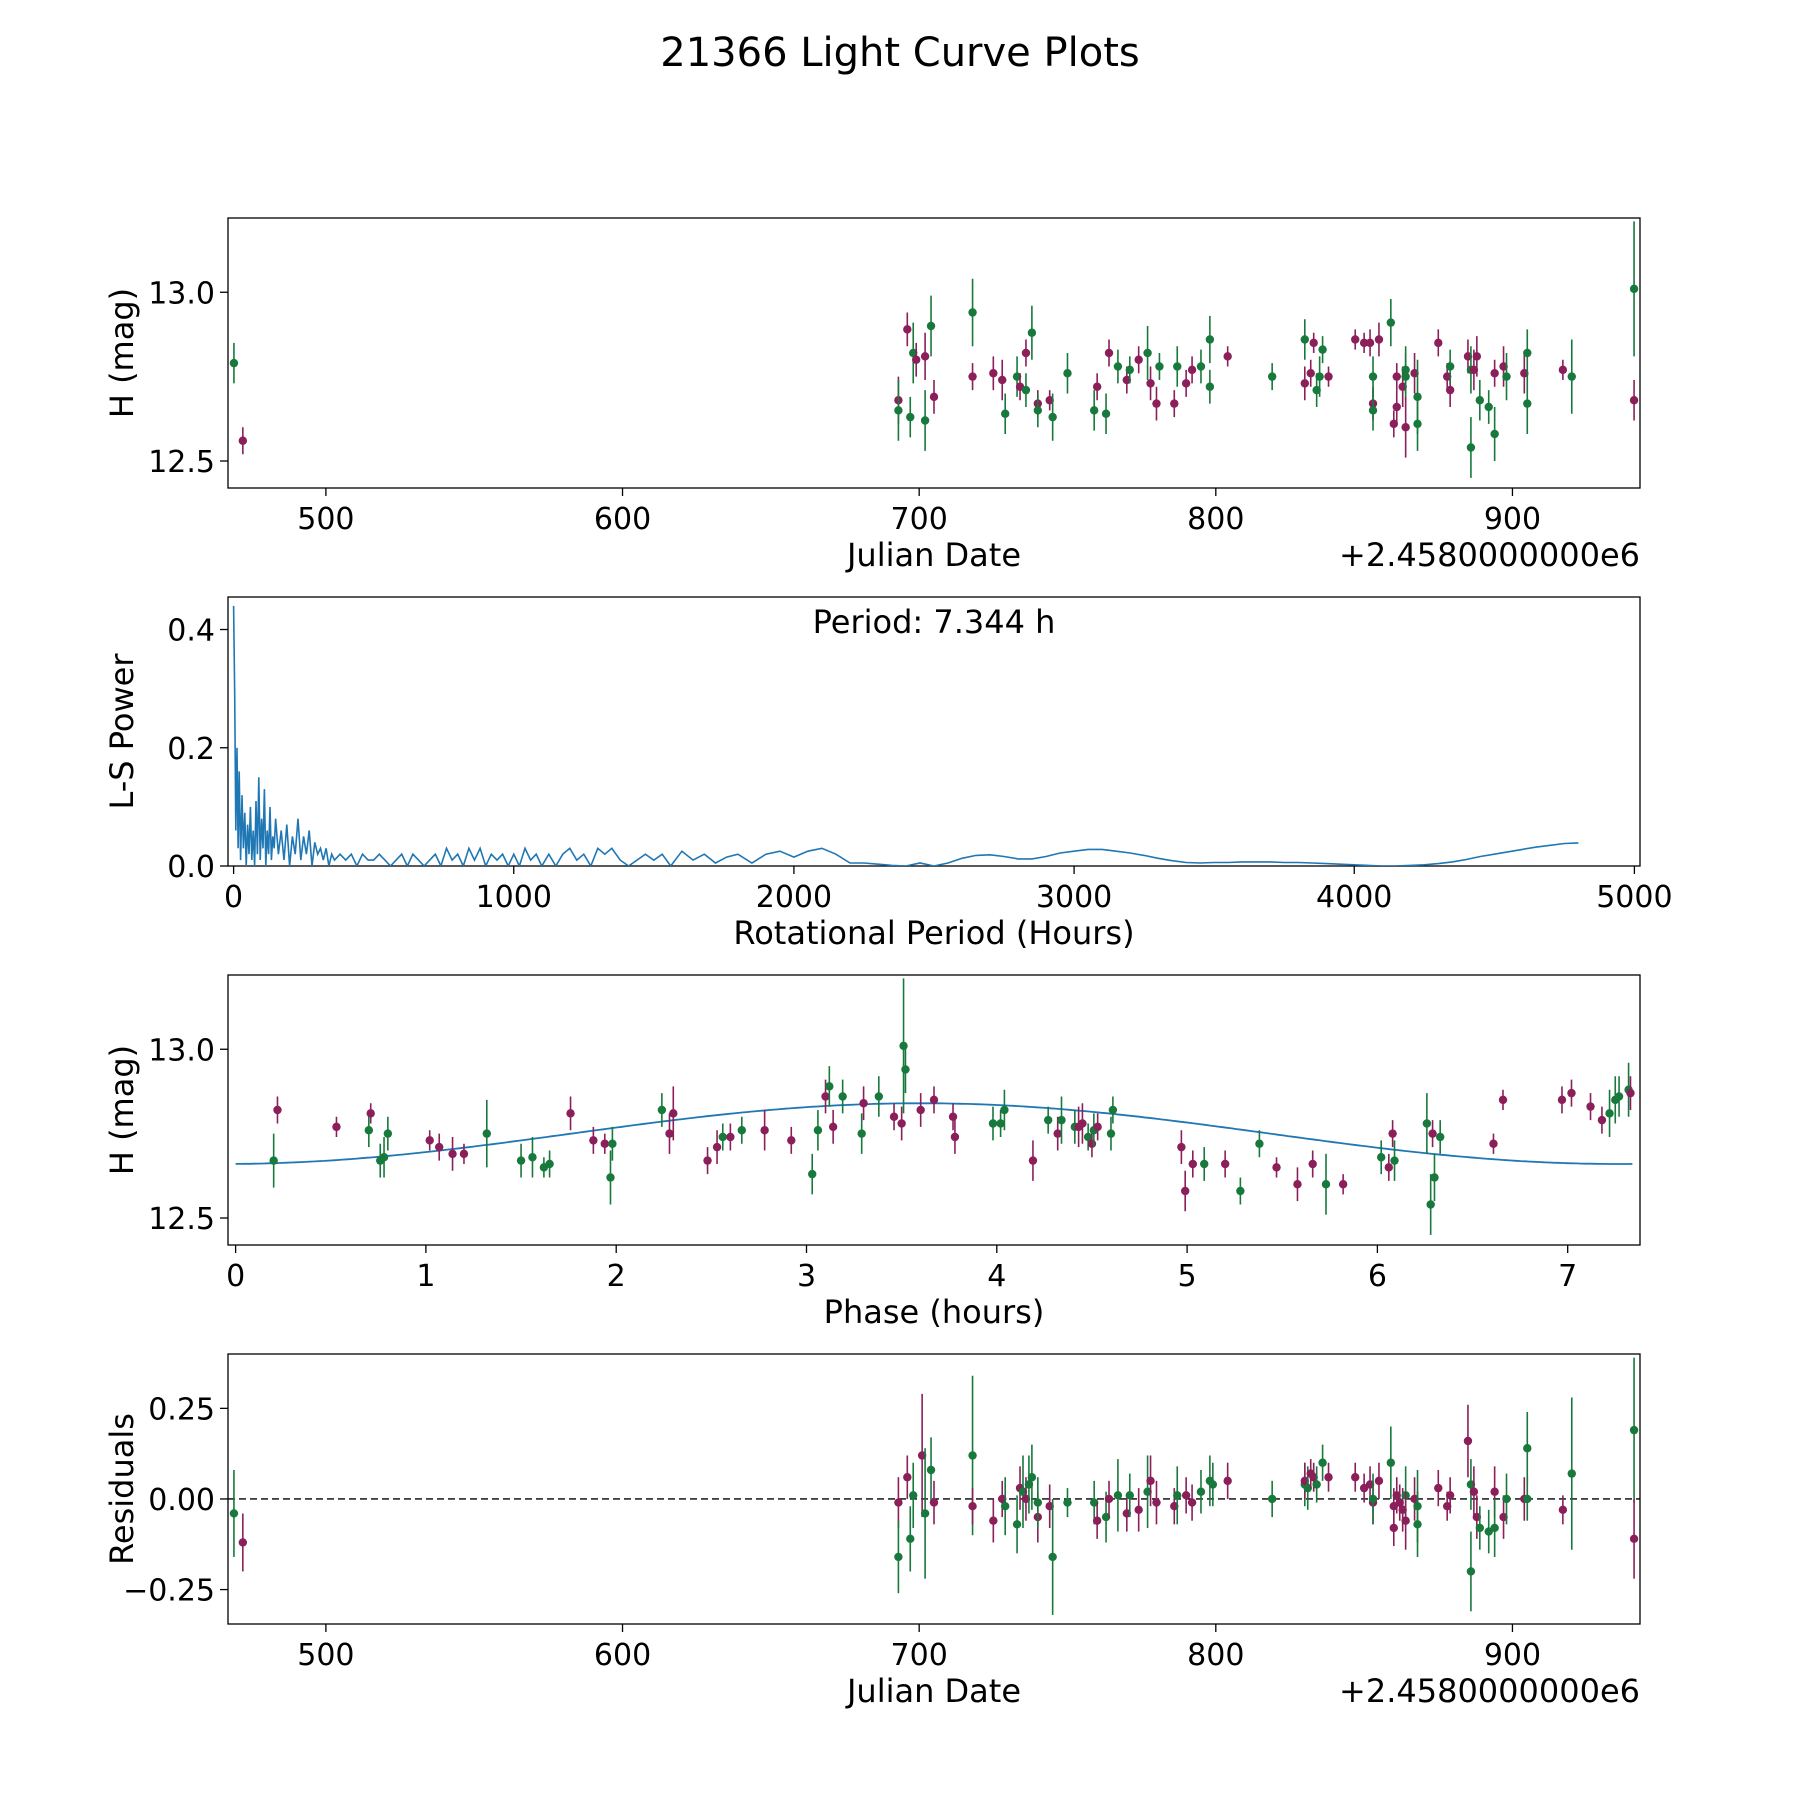 The height and width of the screenshot is (1800, 1800). Describe the element at coordinates (905, 735) in the screenshot. I see `periodogram-plot-area` at that location.